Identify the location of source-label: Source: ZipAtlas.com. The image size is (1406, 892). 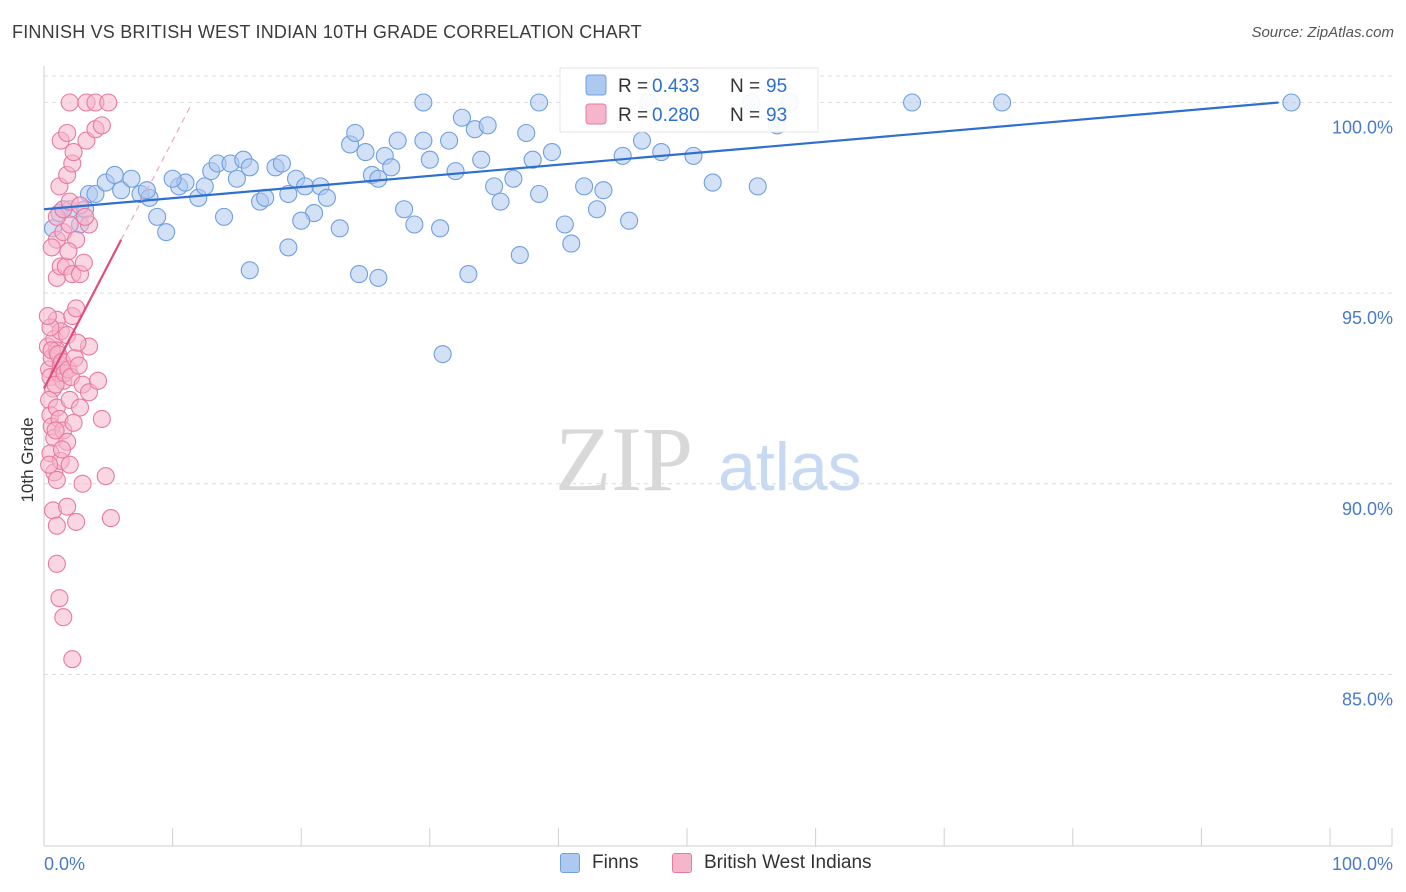
(1322, 32).